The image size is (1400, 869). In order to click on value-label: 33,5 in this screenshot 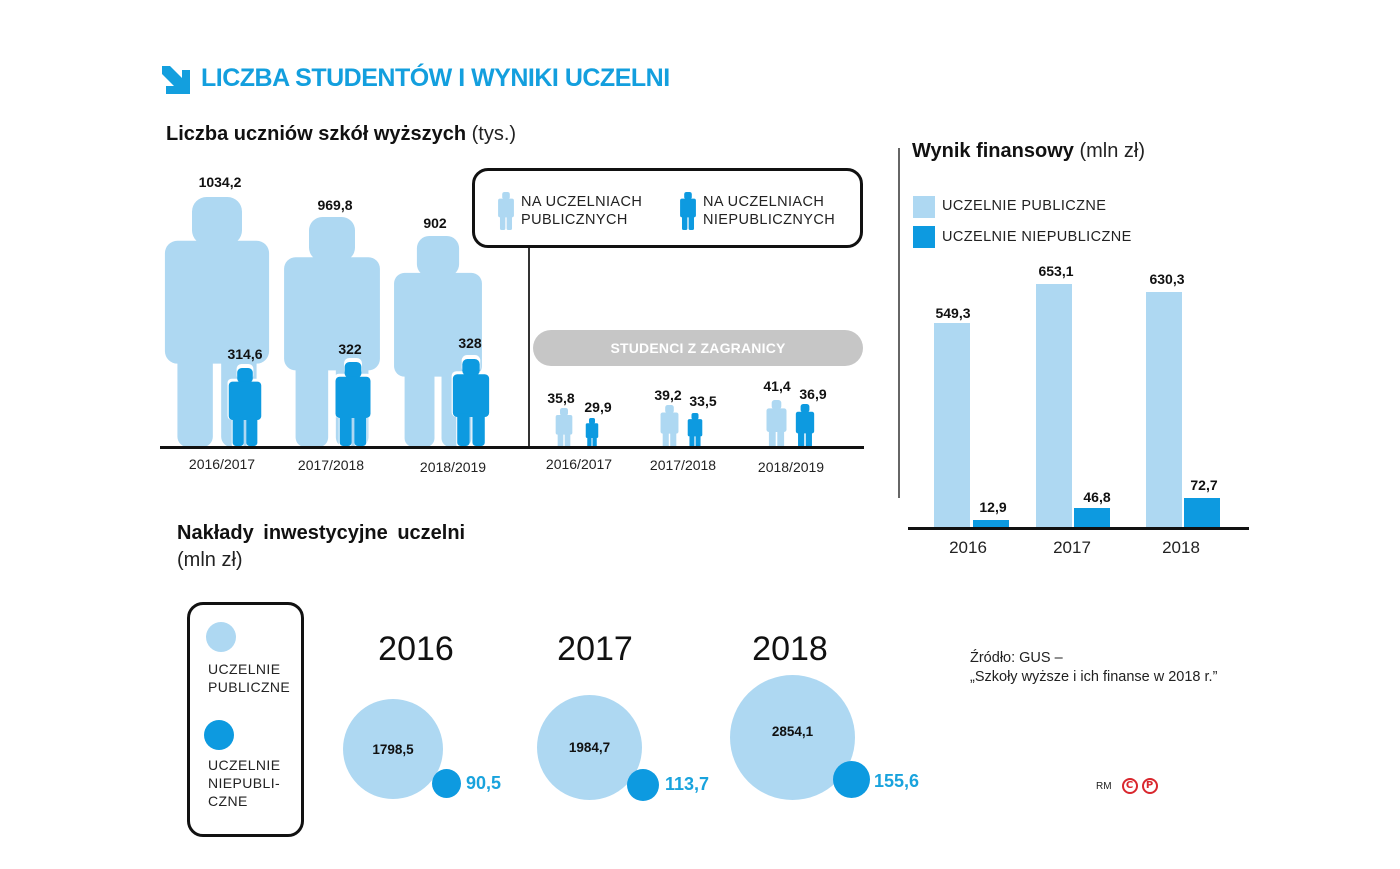, I will do `click(703, 401)`.